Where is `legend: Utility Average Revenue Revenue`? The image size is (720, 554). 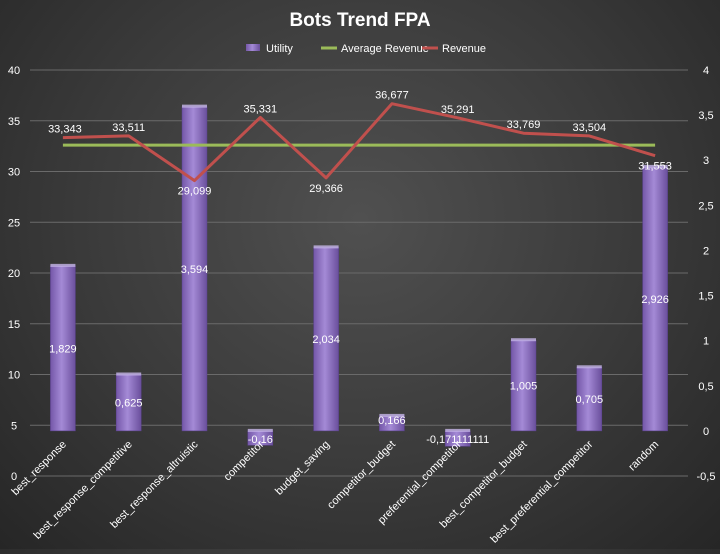
legend: Utility Average Revenue Revenue is located at coordinates (366, 49).